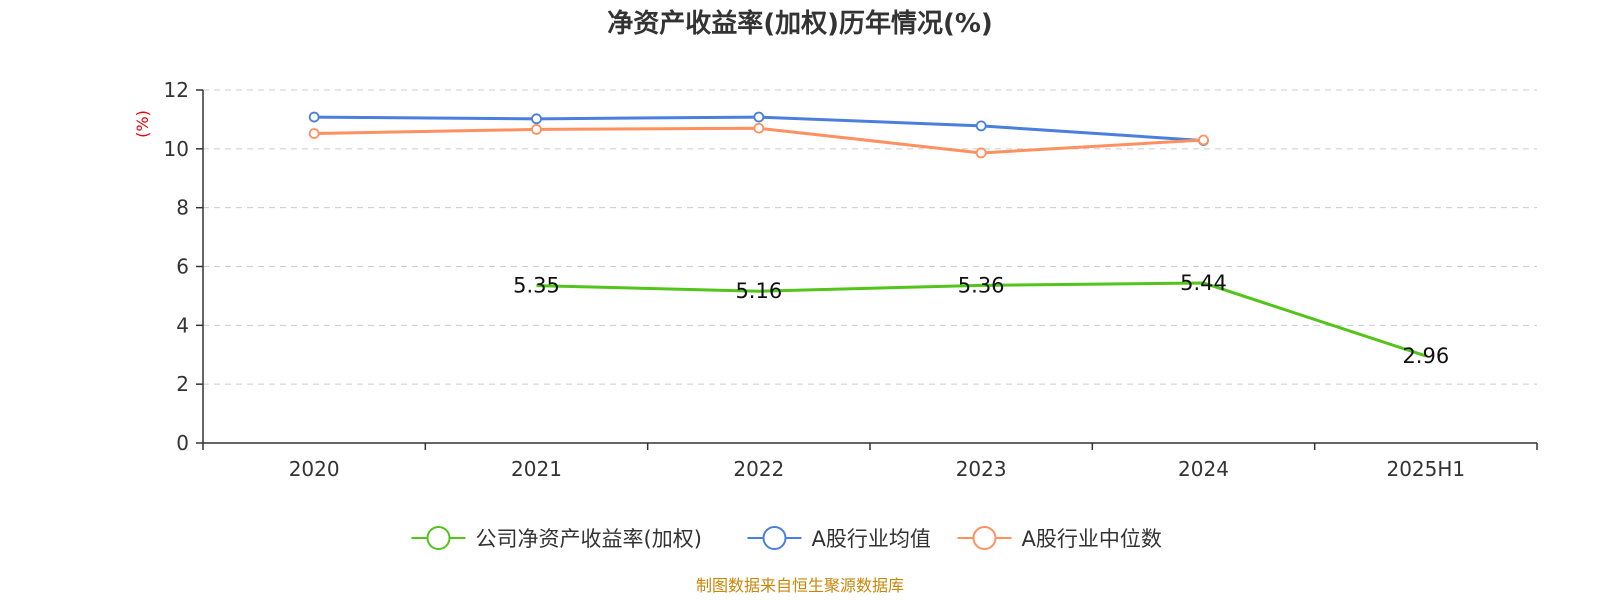  I want to click on data-labels: 5.35 5.16 5.36 5.44 2.96, so click(981, 319).